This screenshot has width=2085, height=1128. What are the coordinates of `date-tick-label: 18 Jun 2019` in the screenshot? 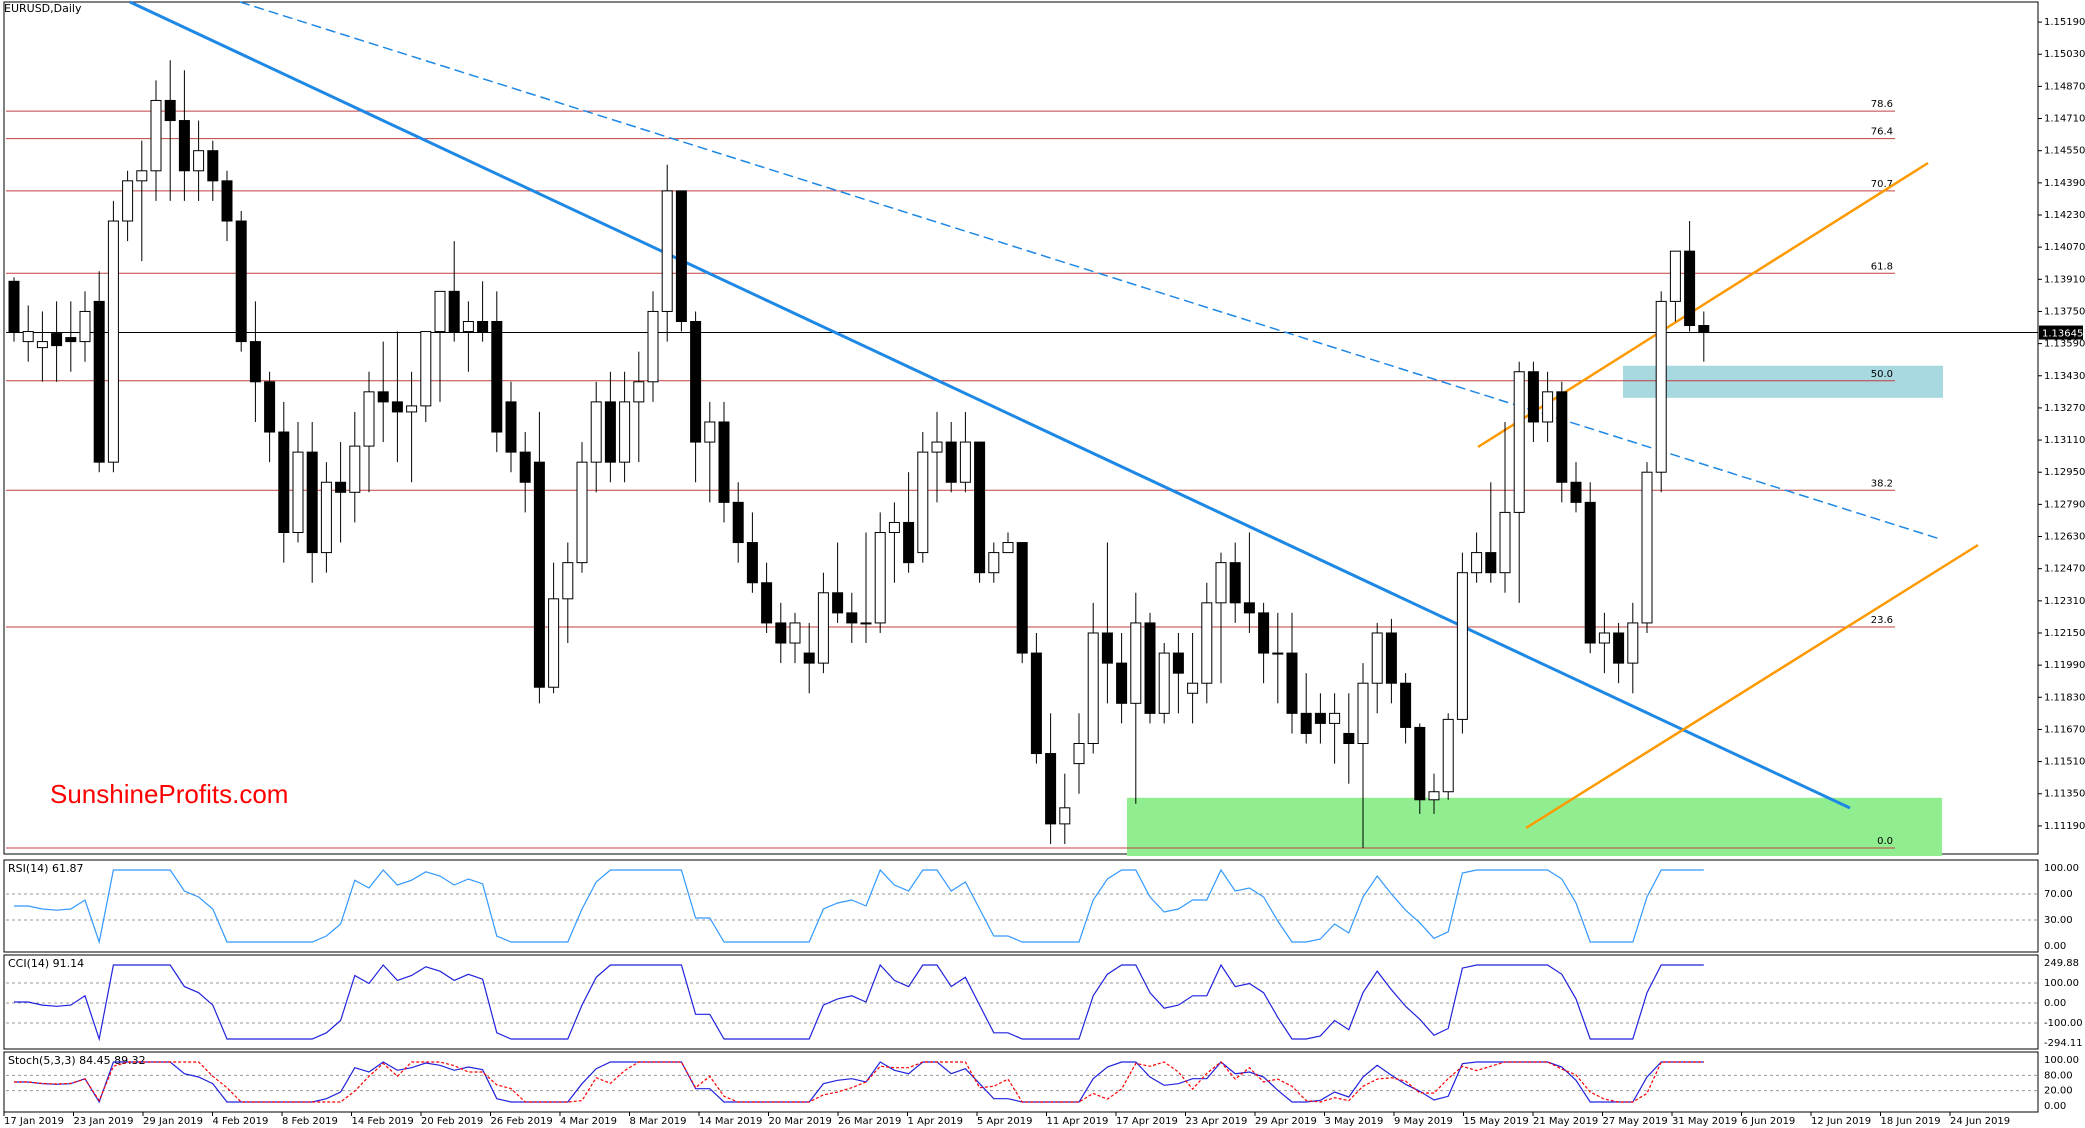 It's located at (1911, 1121).